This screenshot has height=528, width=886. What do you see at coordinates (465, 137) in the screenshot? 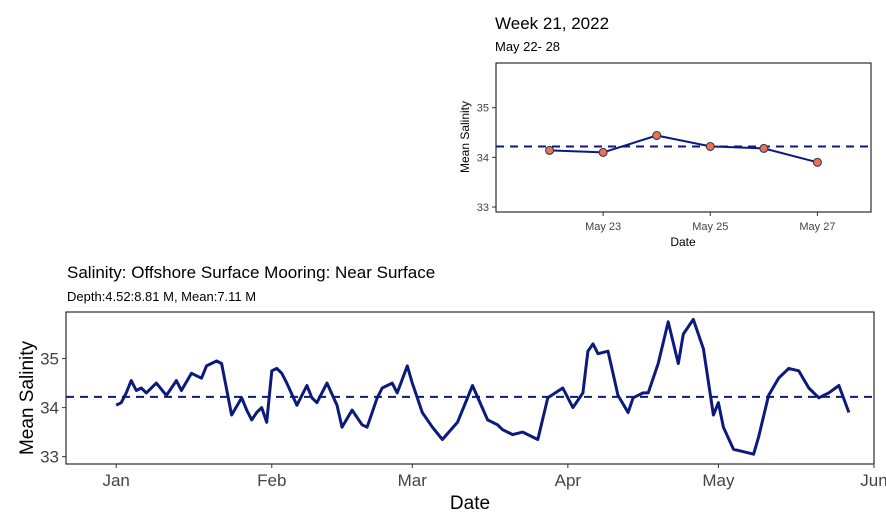
I see `week-y-axis-label: Mean Salinity` at bounding box center [465, 137].